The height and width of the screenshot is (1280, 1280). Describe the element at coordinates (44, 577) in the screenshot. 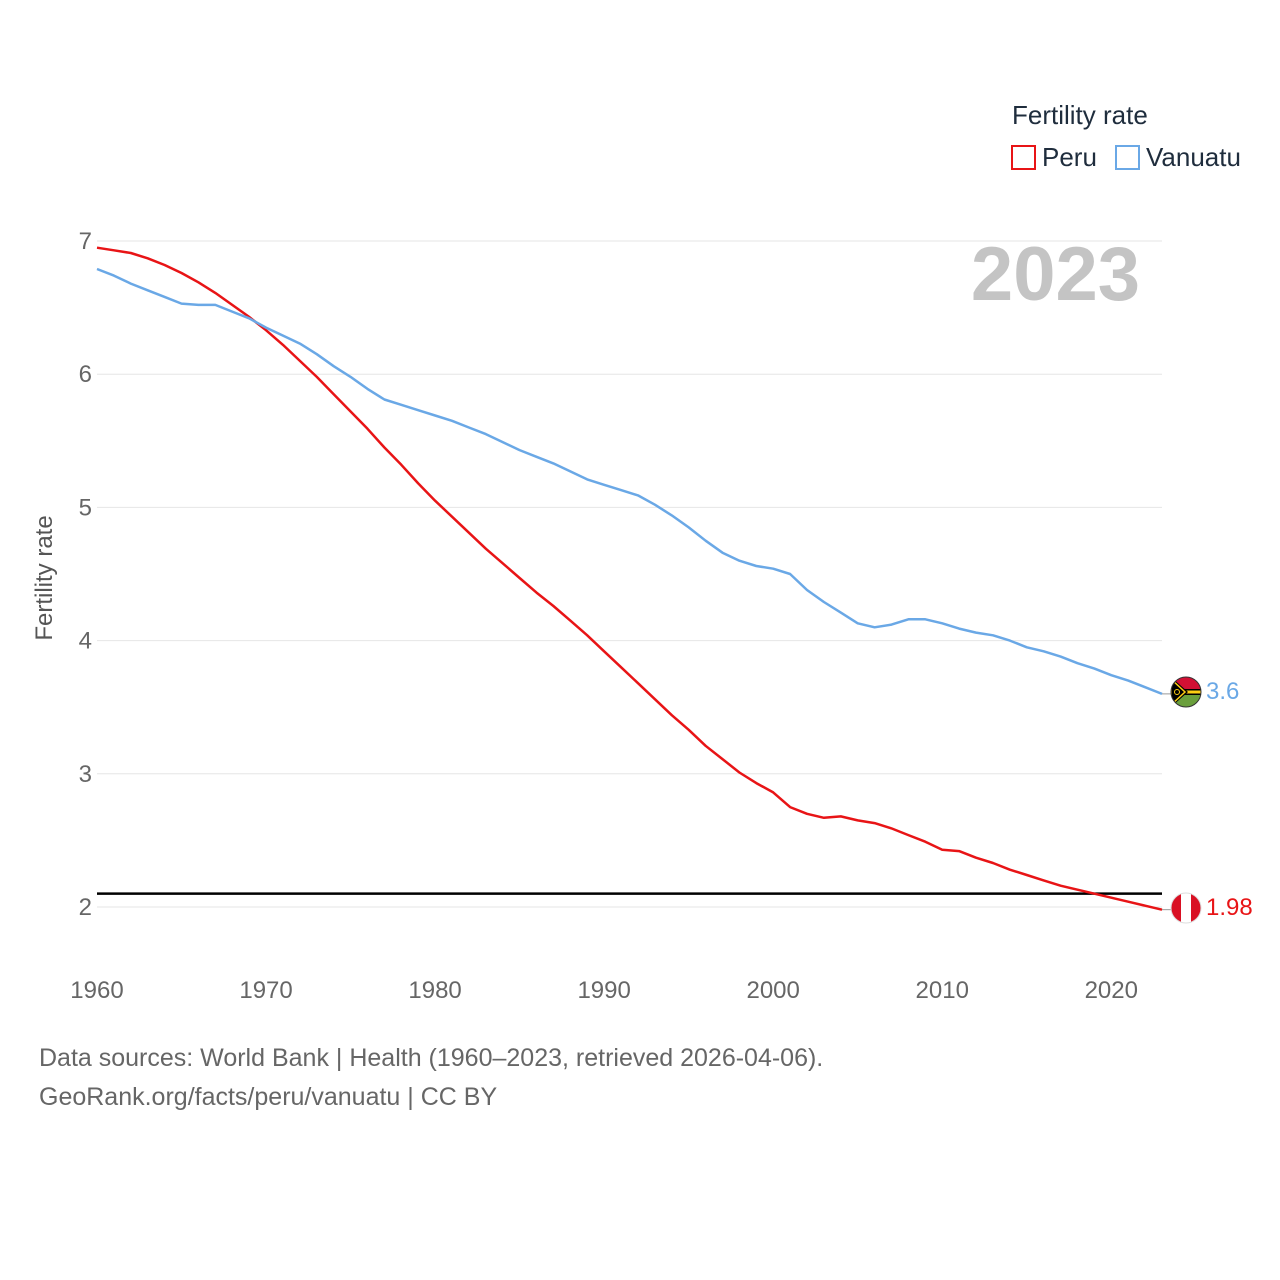

I see `y-axis-label: Fertility rate` at that location.